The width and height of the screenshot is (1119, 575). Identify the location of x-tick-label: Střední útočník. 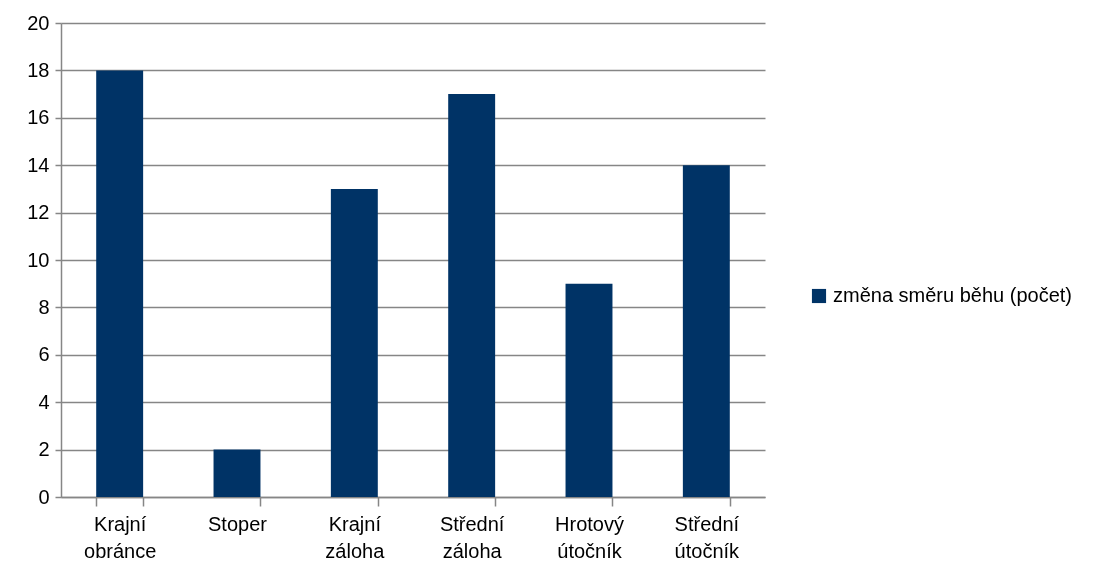
(707, 537).